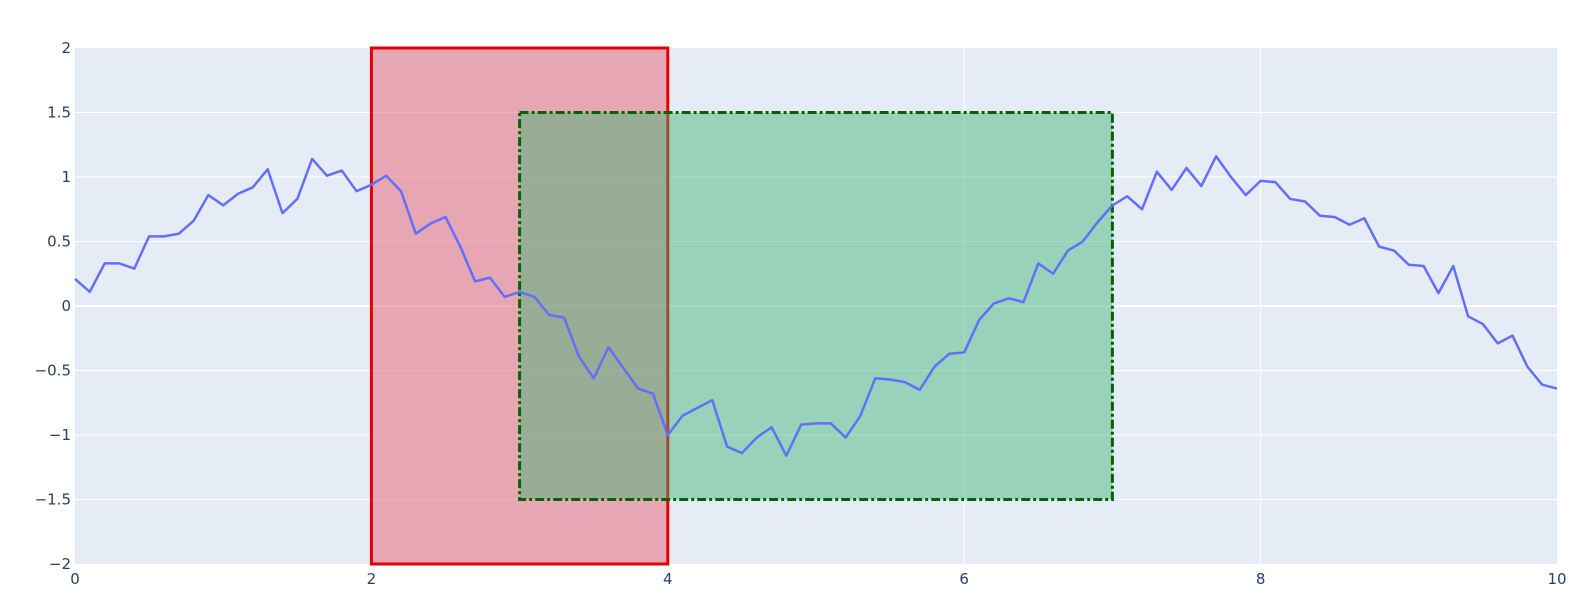 The height and width of the screenshot is (589, 1587). Describe the element at coordinates (59, 242) in the screenshot. I see `y-tick-label: 0.5` at that location.